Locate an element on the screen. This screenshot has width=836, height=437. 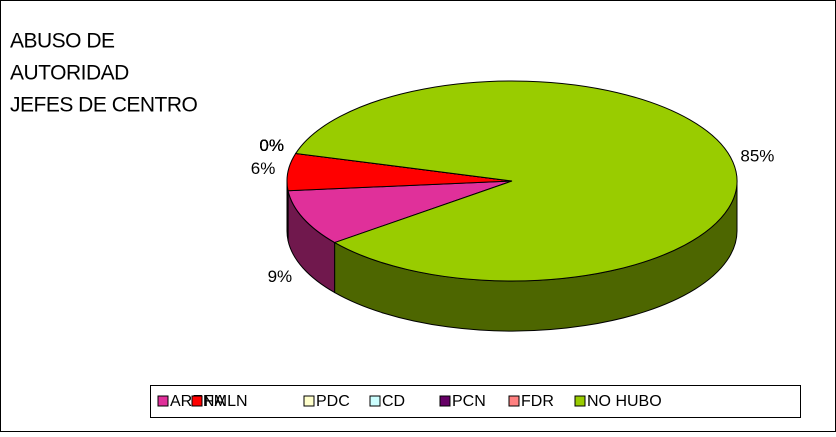
data-label: 0% is located at coordinates (271, 145).